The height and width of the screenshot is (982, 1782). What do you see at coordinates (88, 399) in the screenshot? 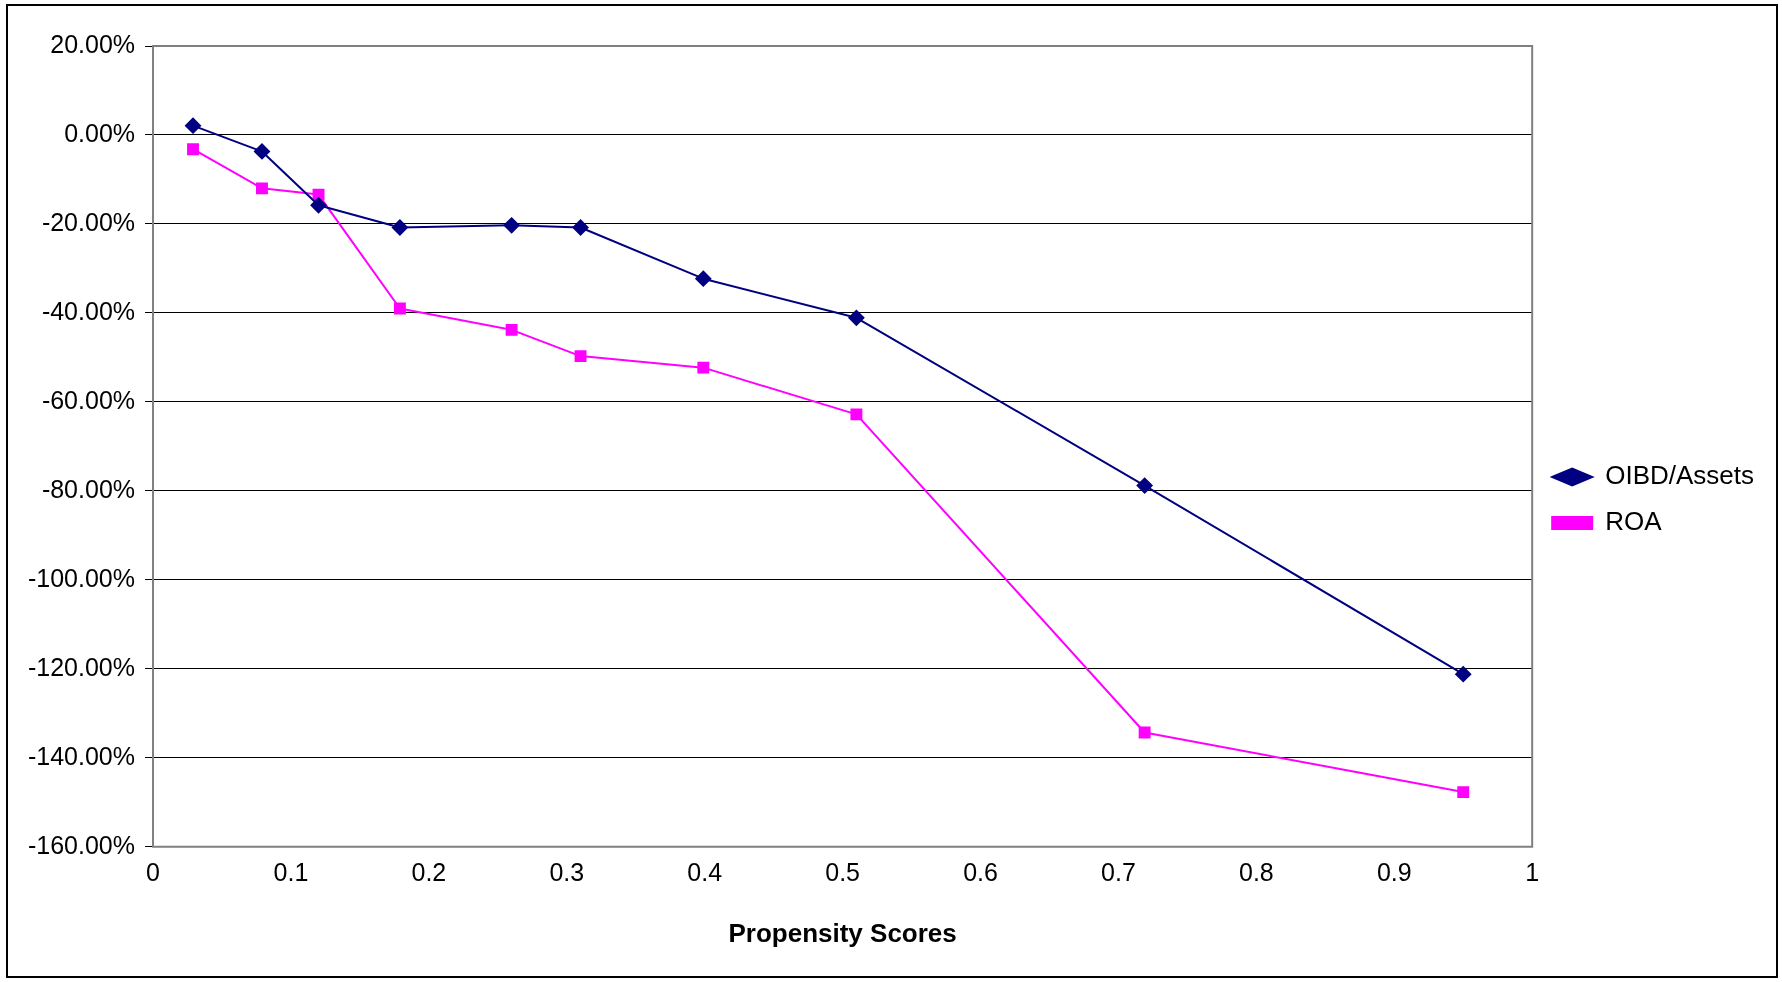
I see `y-tick-label: -60.00%` at bounding box center [88, 399].